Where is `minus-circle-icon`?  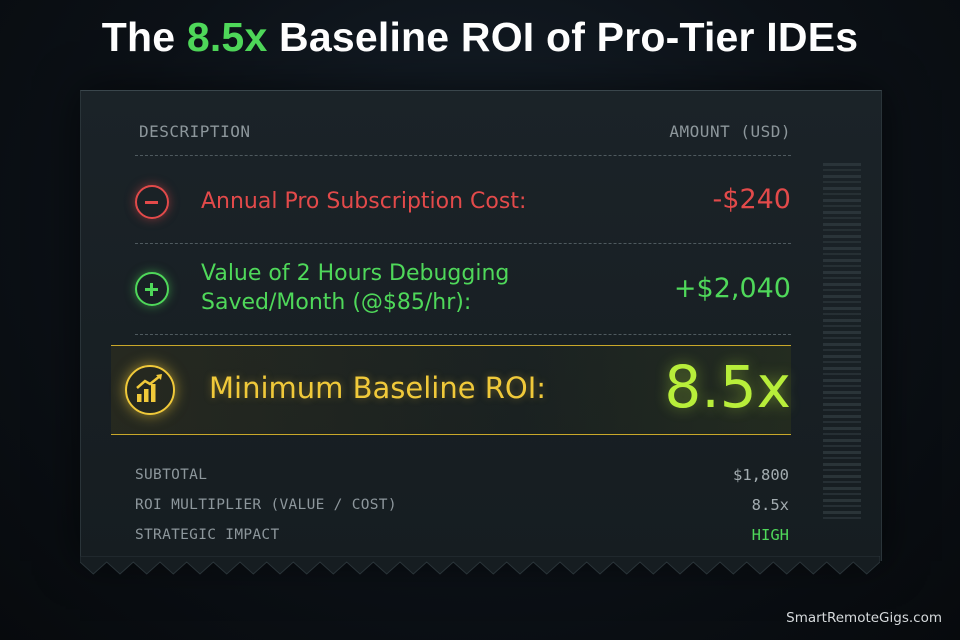 minus-circle-icon is located at coordinates (152, 202).